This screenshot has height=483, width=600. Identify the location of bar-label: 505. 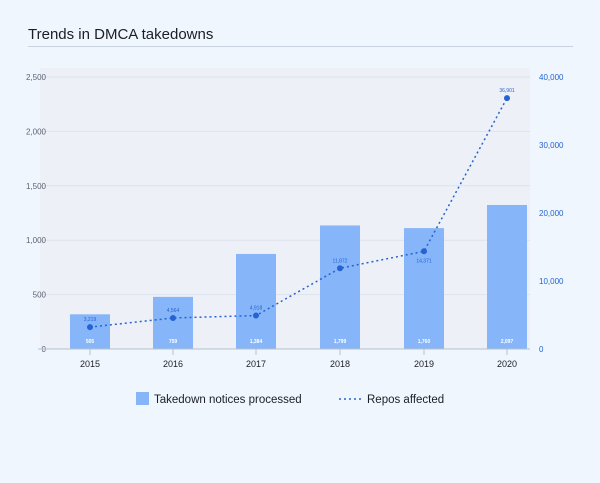
(90, 342).